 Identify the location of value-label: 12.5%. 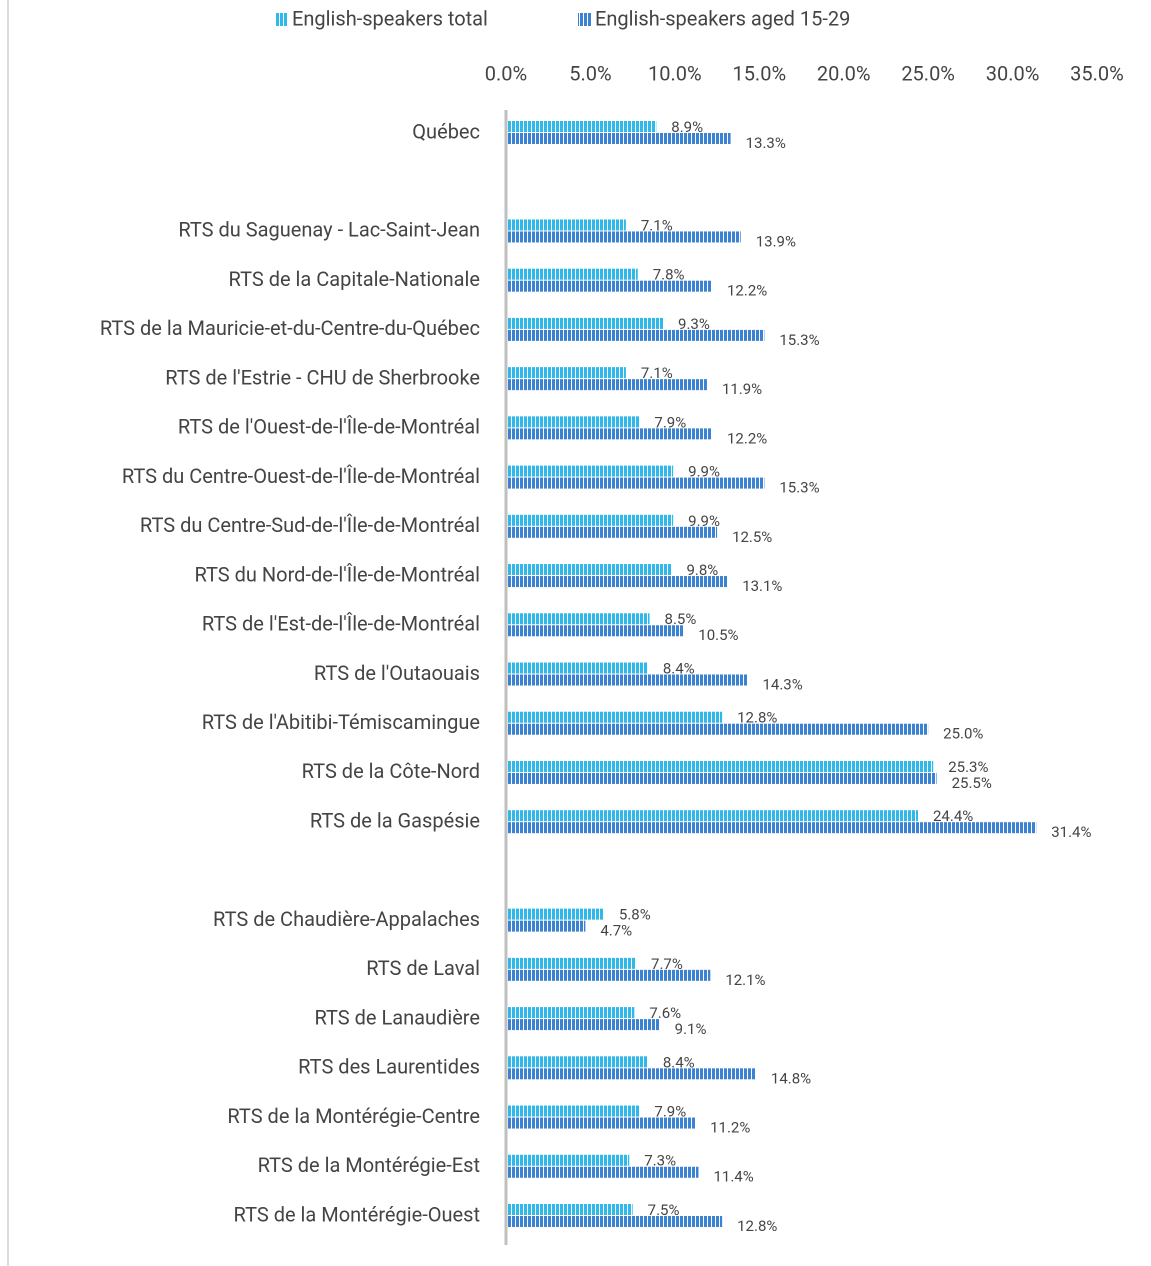
(752, 537).